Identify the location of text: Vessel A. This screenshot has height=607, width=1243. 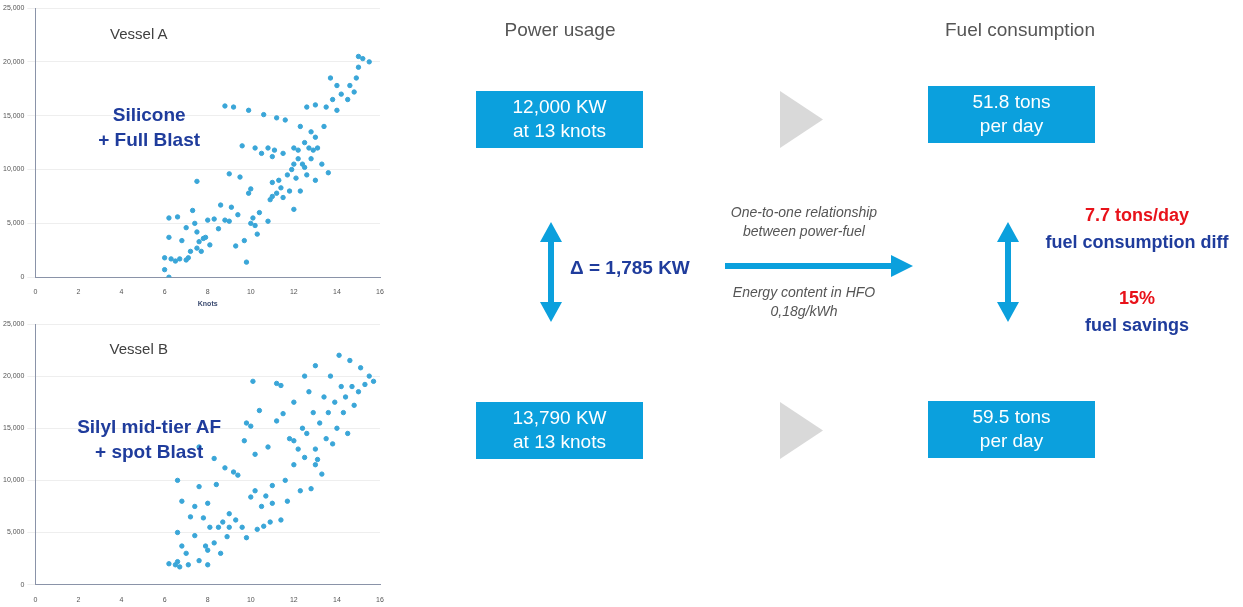
(139, 34).